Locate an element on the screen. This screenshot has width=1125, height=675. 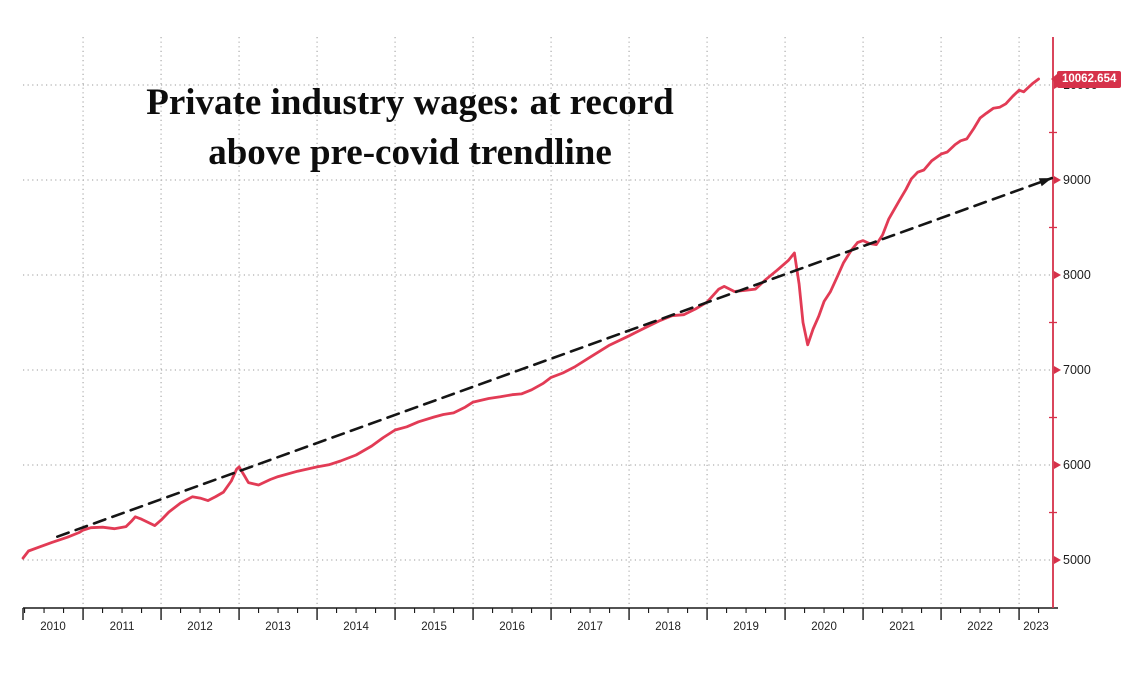
last-value-text: 10062.654 is located at coordinates (1089, 78).